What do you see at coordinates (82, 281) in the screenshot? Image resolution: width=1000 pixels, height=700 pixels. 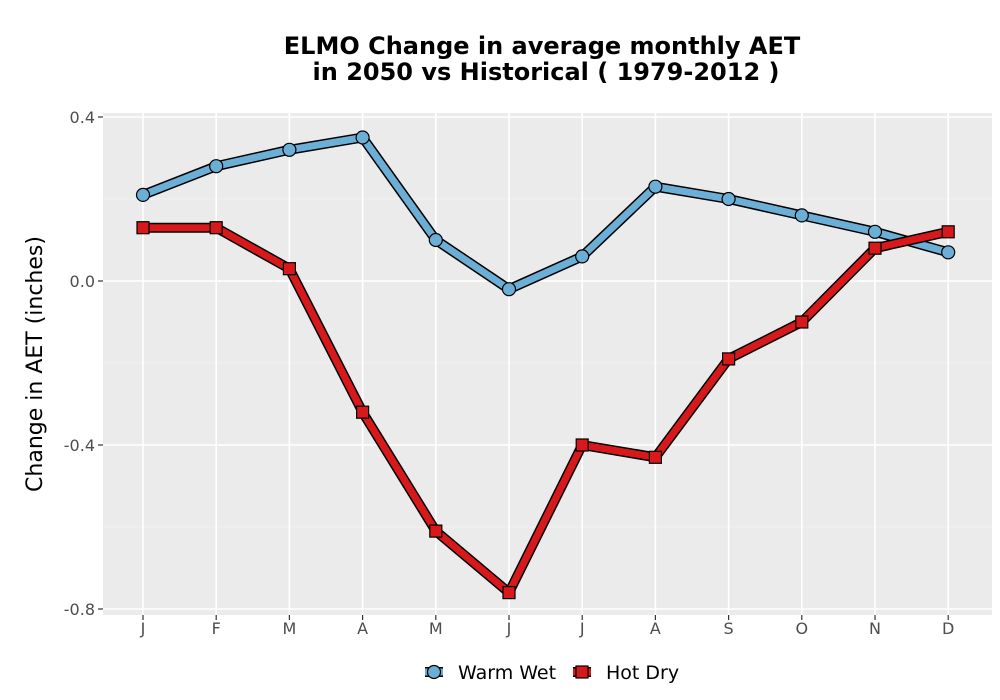 I see `y-tick-label: 0.0` at bounding box center [82, 281].